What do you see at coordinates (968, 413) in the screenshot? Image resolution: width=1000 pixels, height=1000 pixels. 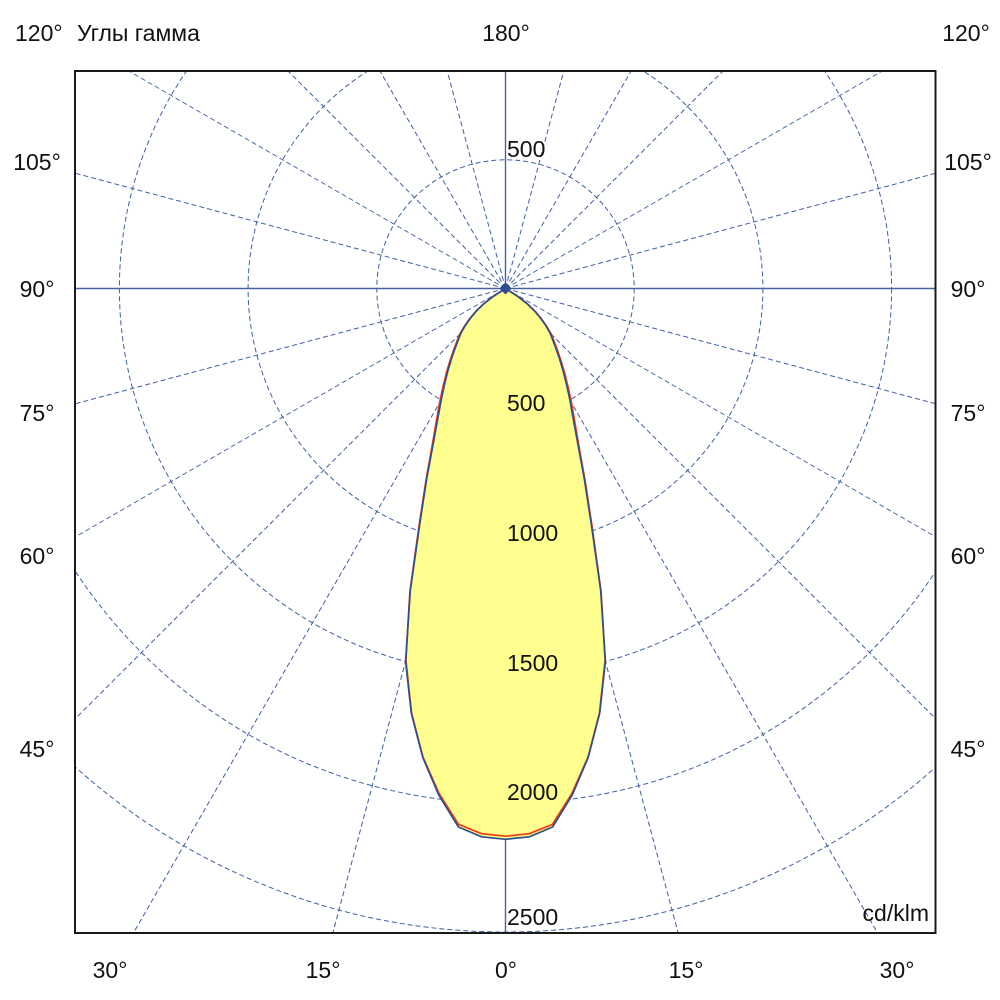 I see `side-angle-label-right-75: 75°` at bounding box center [968, 413].